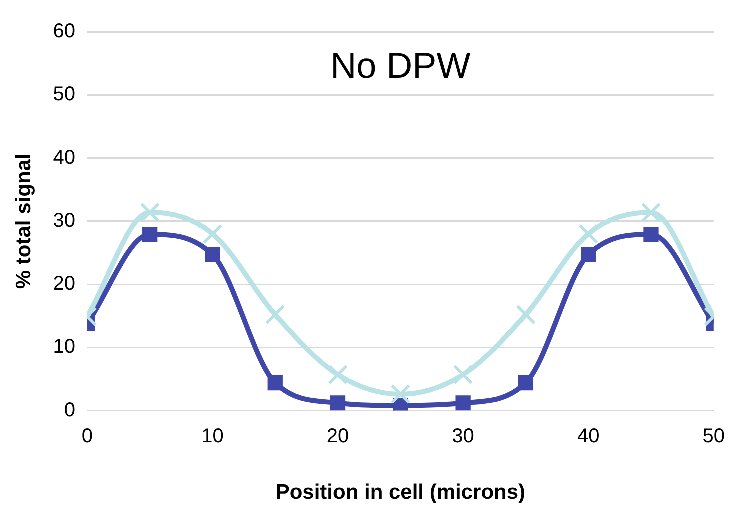 This screenshot has width=747, height=518. I want to click on chart-title: No DPW, so click(400, 65).